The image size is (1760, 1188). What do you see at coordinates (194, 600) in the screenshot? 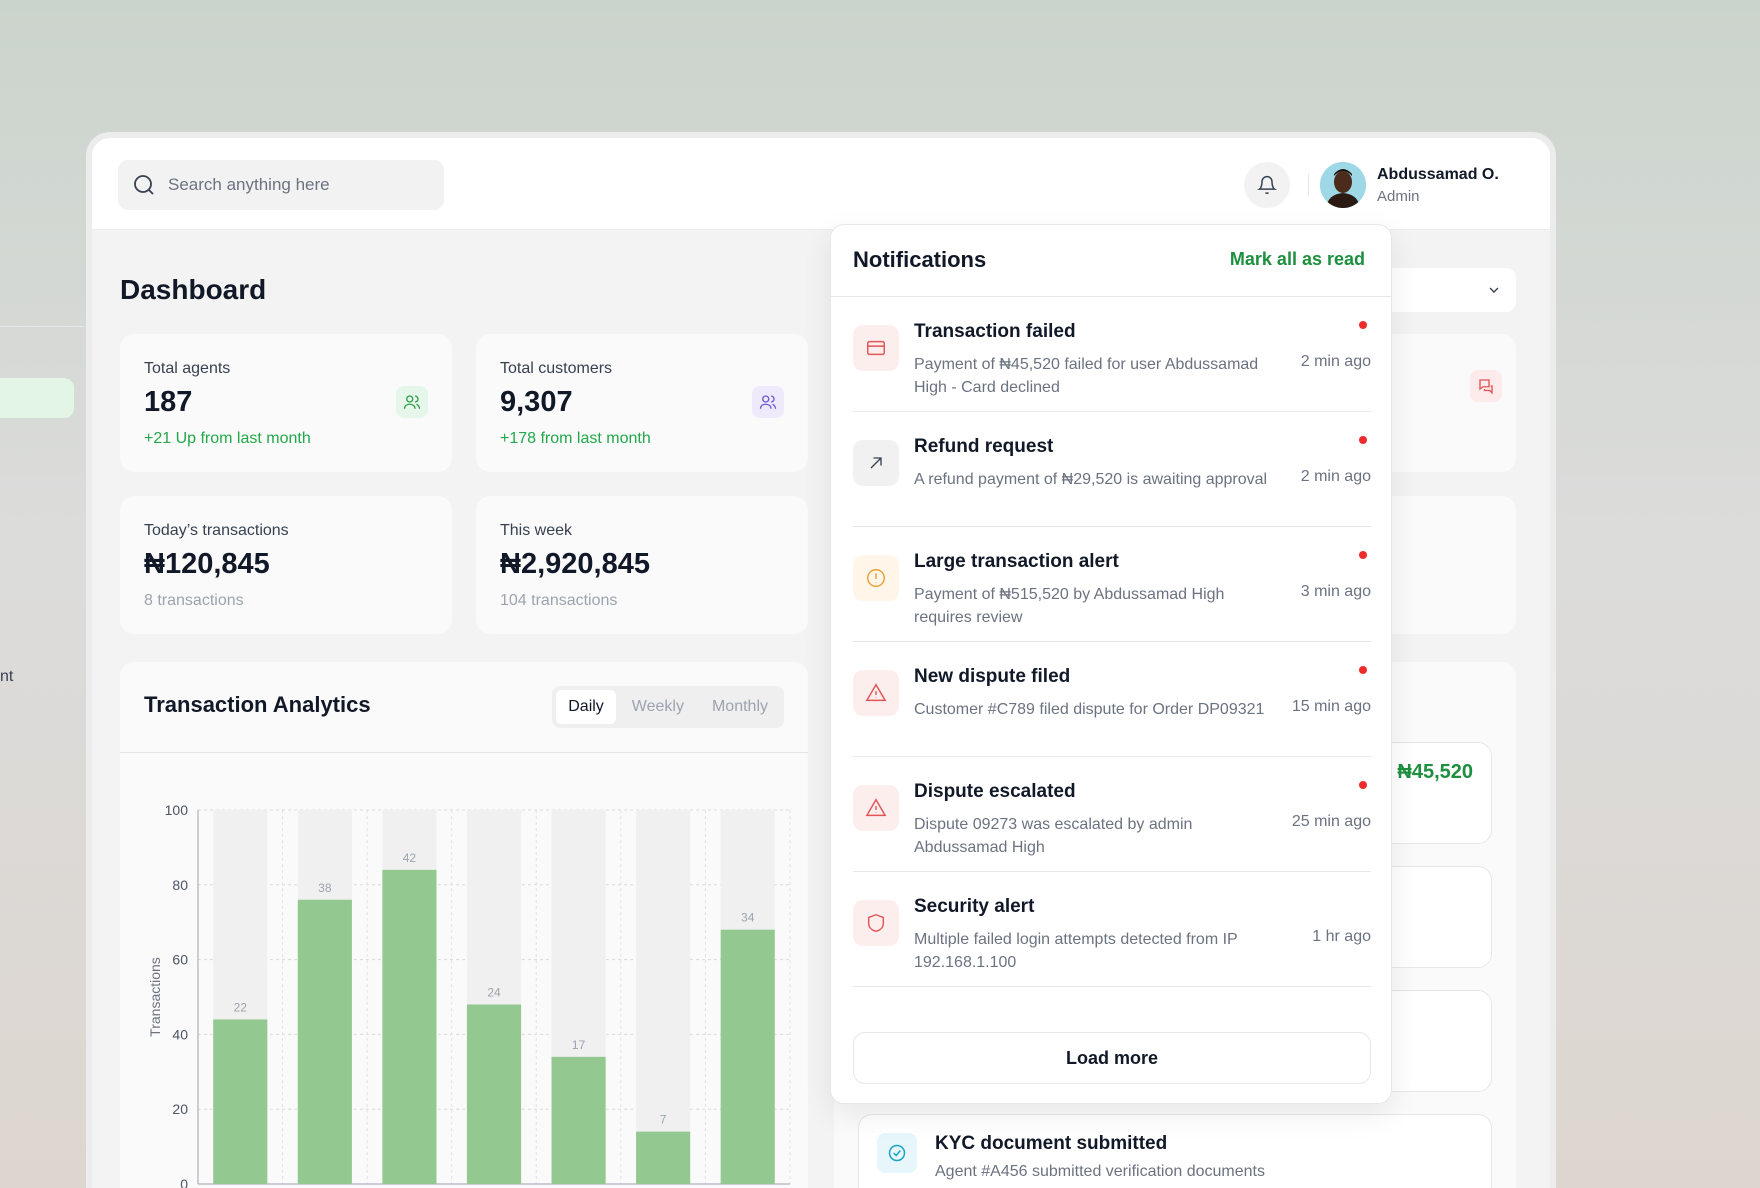
I see `stat-sub: 8 transactions` at bounding box center [194, 600].